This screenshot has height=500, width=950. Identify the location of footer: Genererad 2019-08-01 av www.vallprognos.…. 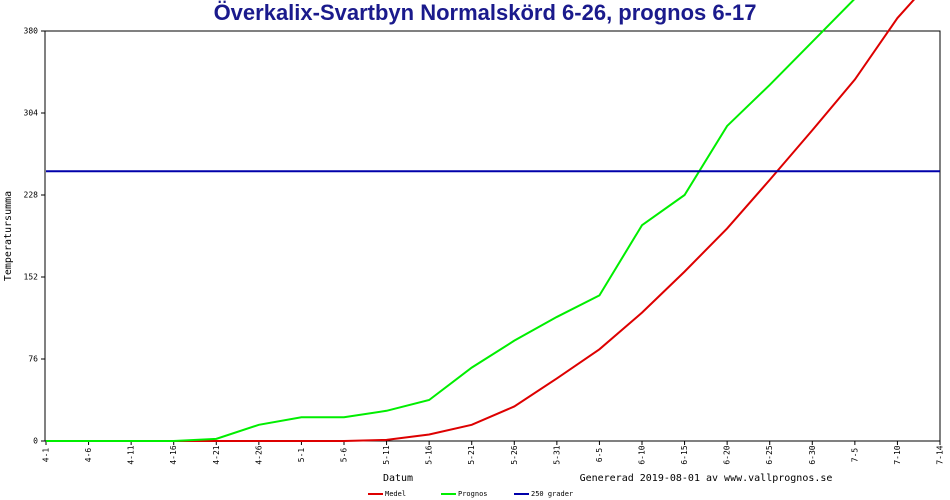
(706, 478).